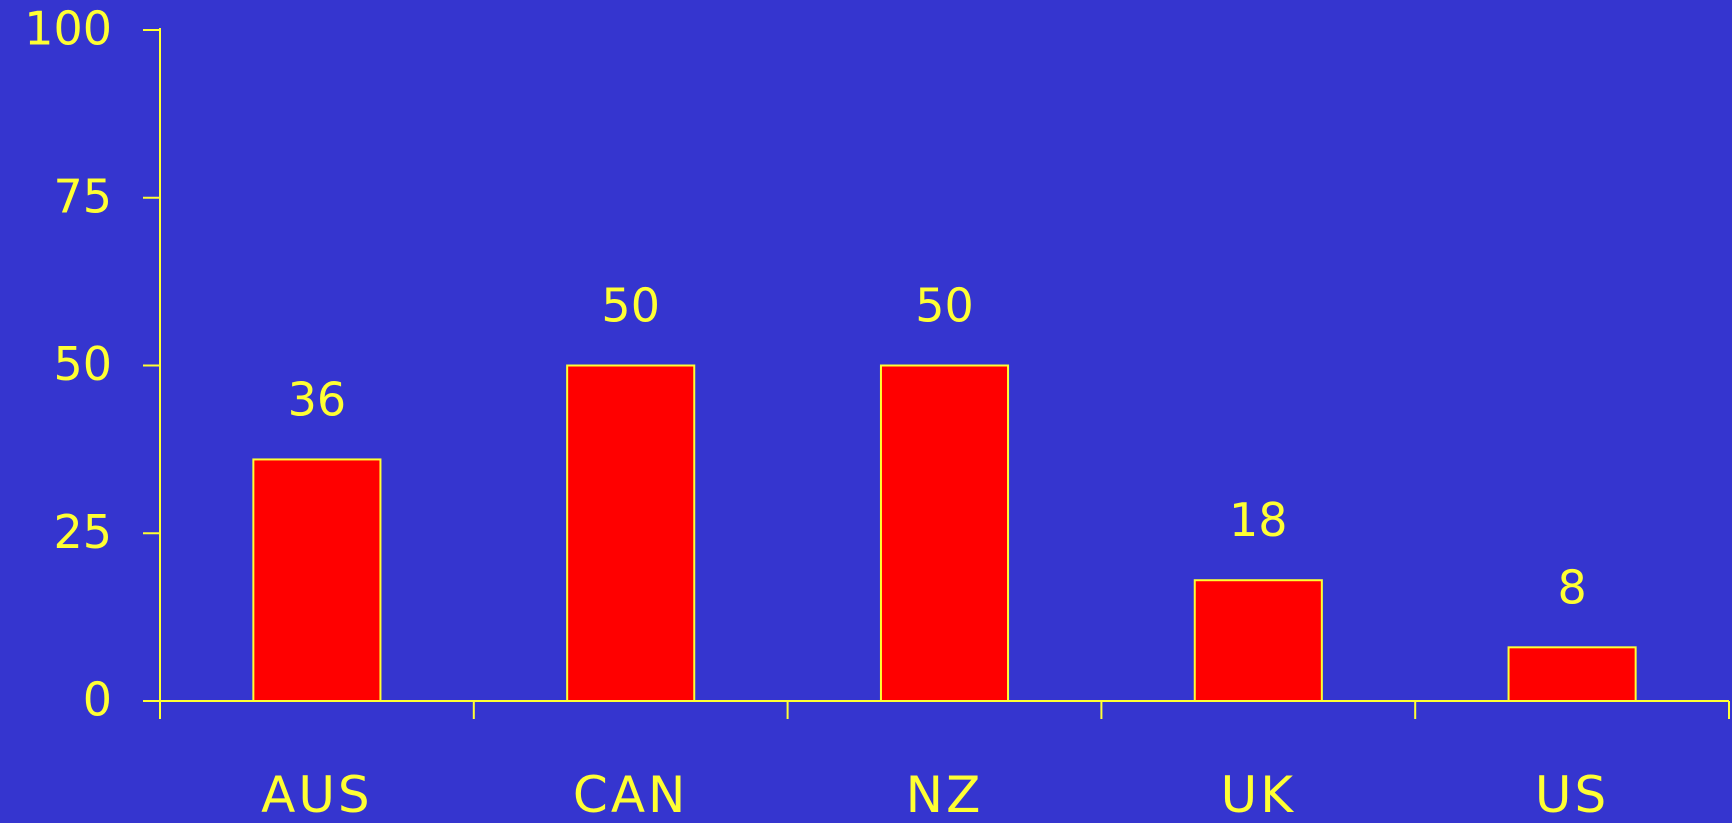 The image size is (1732, 823). I want to click on bar-uk, so click(1258, 640).